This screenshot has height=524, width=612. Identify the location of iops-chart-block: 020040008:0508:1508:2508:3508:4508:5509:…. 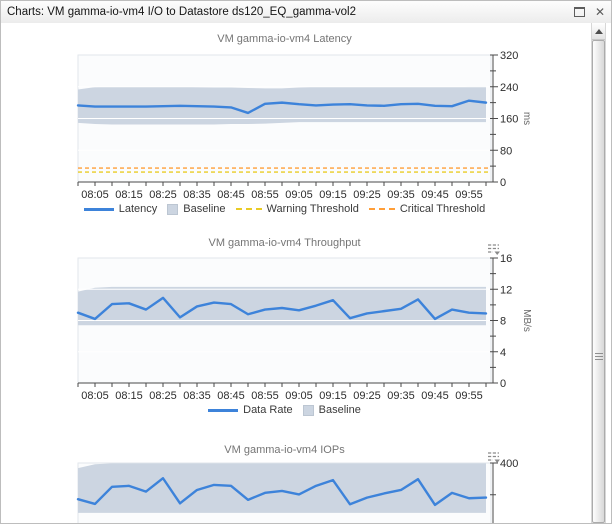
(296, 483).